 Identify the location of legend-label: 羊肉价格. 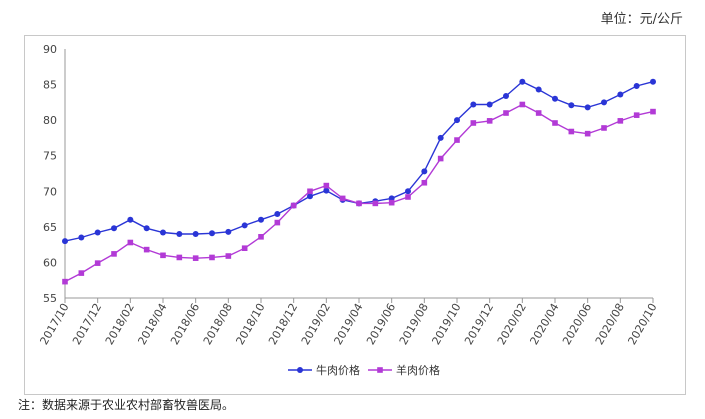
(418, 370).